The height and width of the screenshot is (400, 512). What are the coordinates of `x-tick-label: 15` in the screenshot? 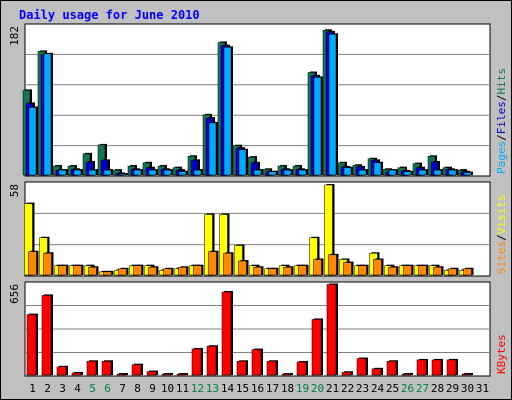 It's located at (242, 388).